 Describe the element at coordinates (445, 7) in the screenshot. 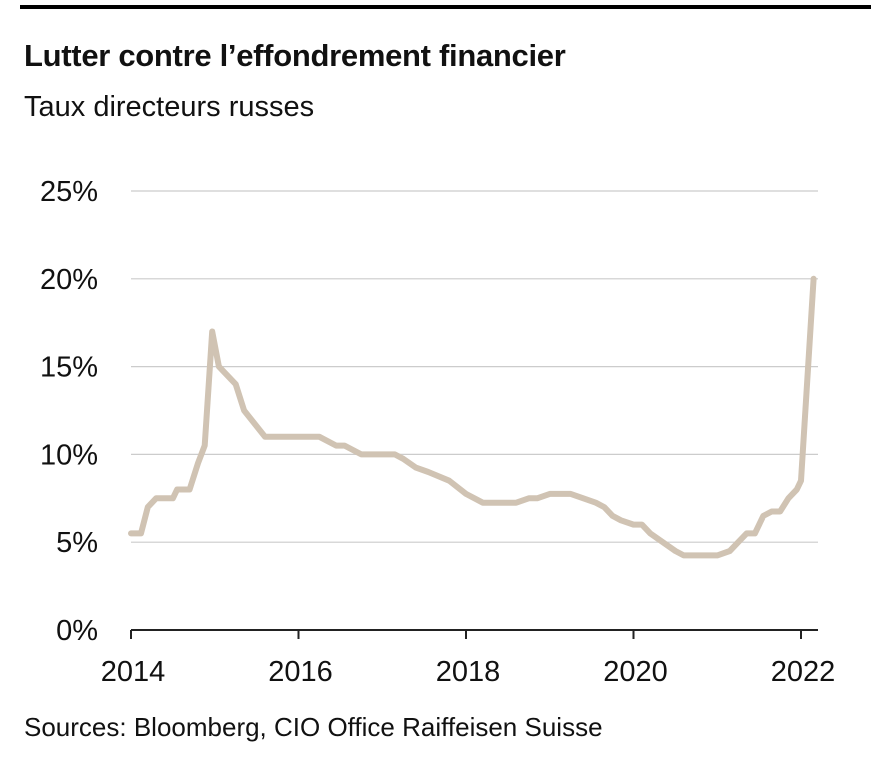

I see `top-rule` at that location.